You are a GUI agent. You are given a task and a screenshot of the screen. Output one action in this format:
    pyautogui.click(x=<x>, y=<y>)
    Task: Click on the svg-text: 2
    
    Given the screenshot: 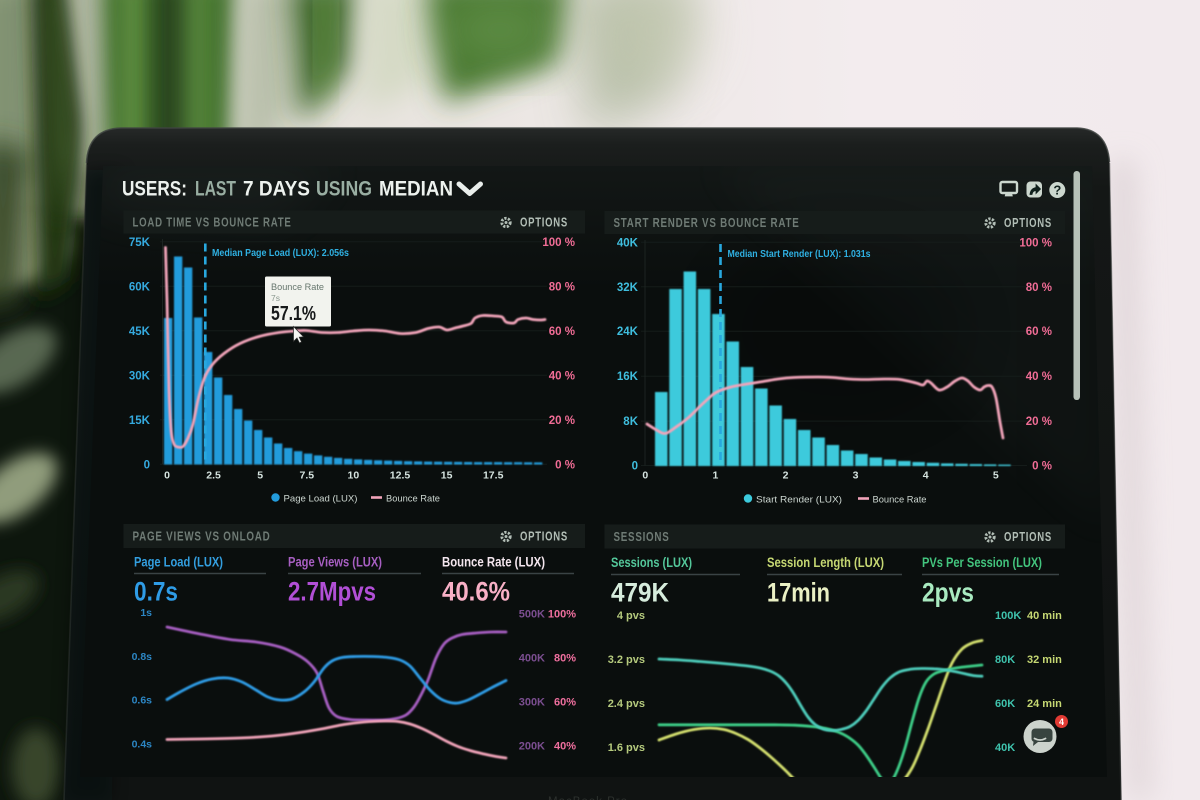 What is the action you would take?
    pyautogui.click(x=786, y=476)
    